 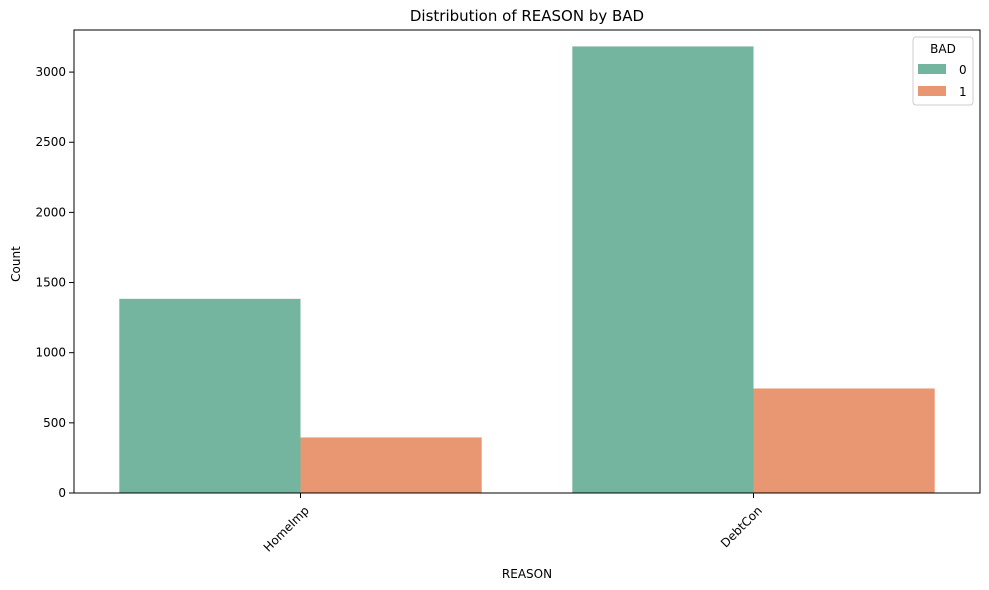 I want to click on legend-title: BAD, so click(x=943, y=49).